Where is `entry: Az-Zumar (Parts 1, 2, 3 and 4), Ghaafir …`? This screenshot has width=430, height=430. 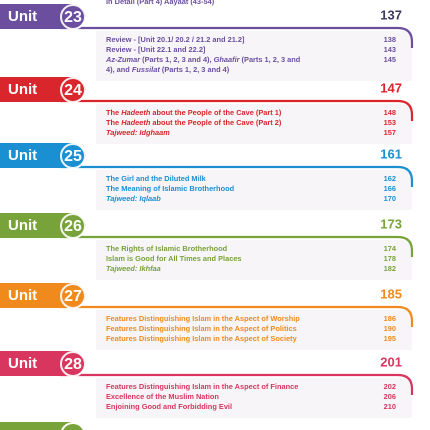
entry: Az-Zumar (Parts 1, 2, 3 and 4), Ghaafir … is located at coordinates (203, 59).